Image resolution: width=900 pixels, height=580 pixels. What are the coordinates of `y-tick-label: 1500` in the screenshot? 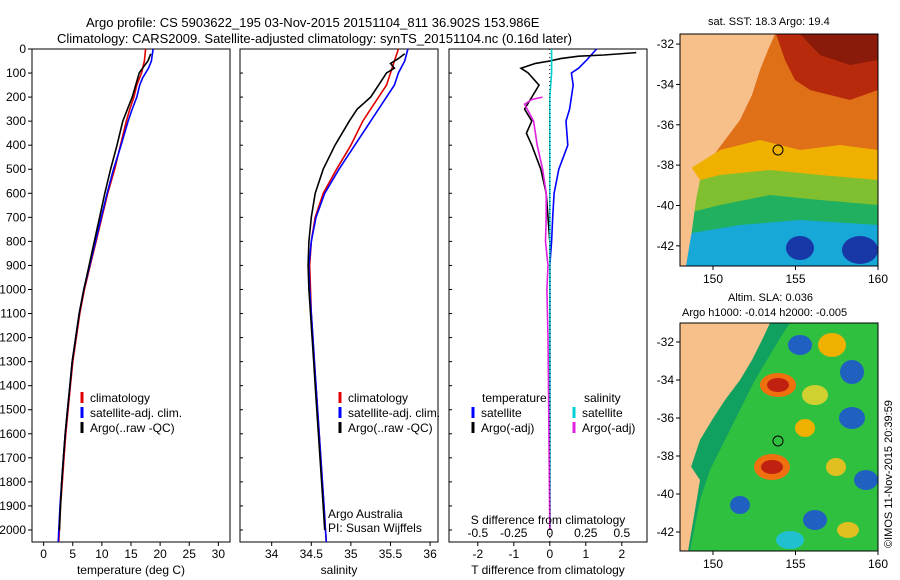 It's located at (13, 410).